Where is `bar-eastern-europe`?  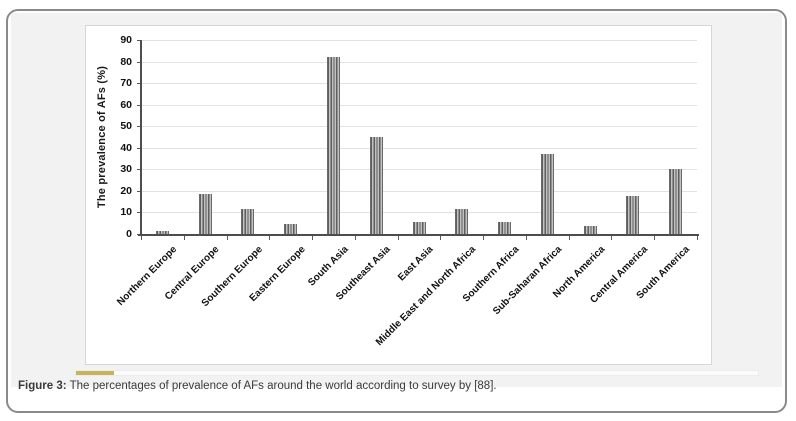
bar-eastern-europe is located at coordinates (291, 229).